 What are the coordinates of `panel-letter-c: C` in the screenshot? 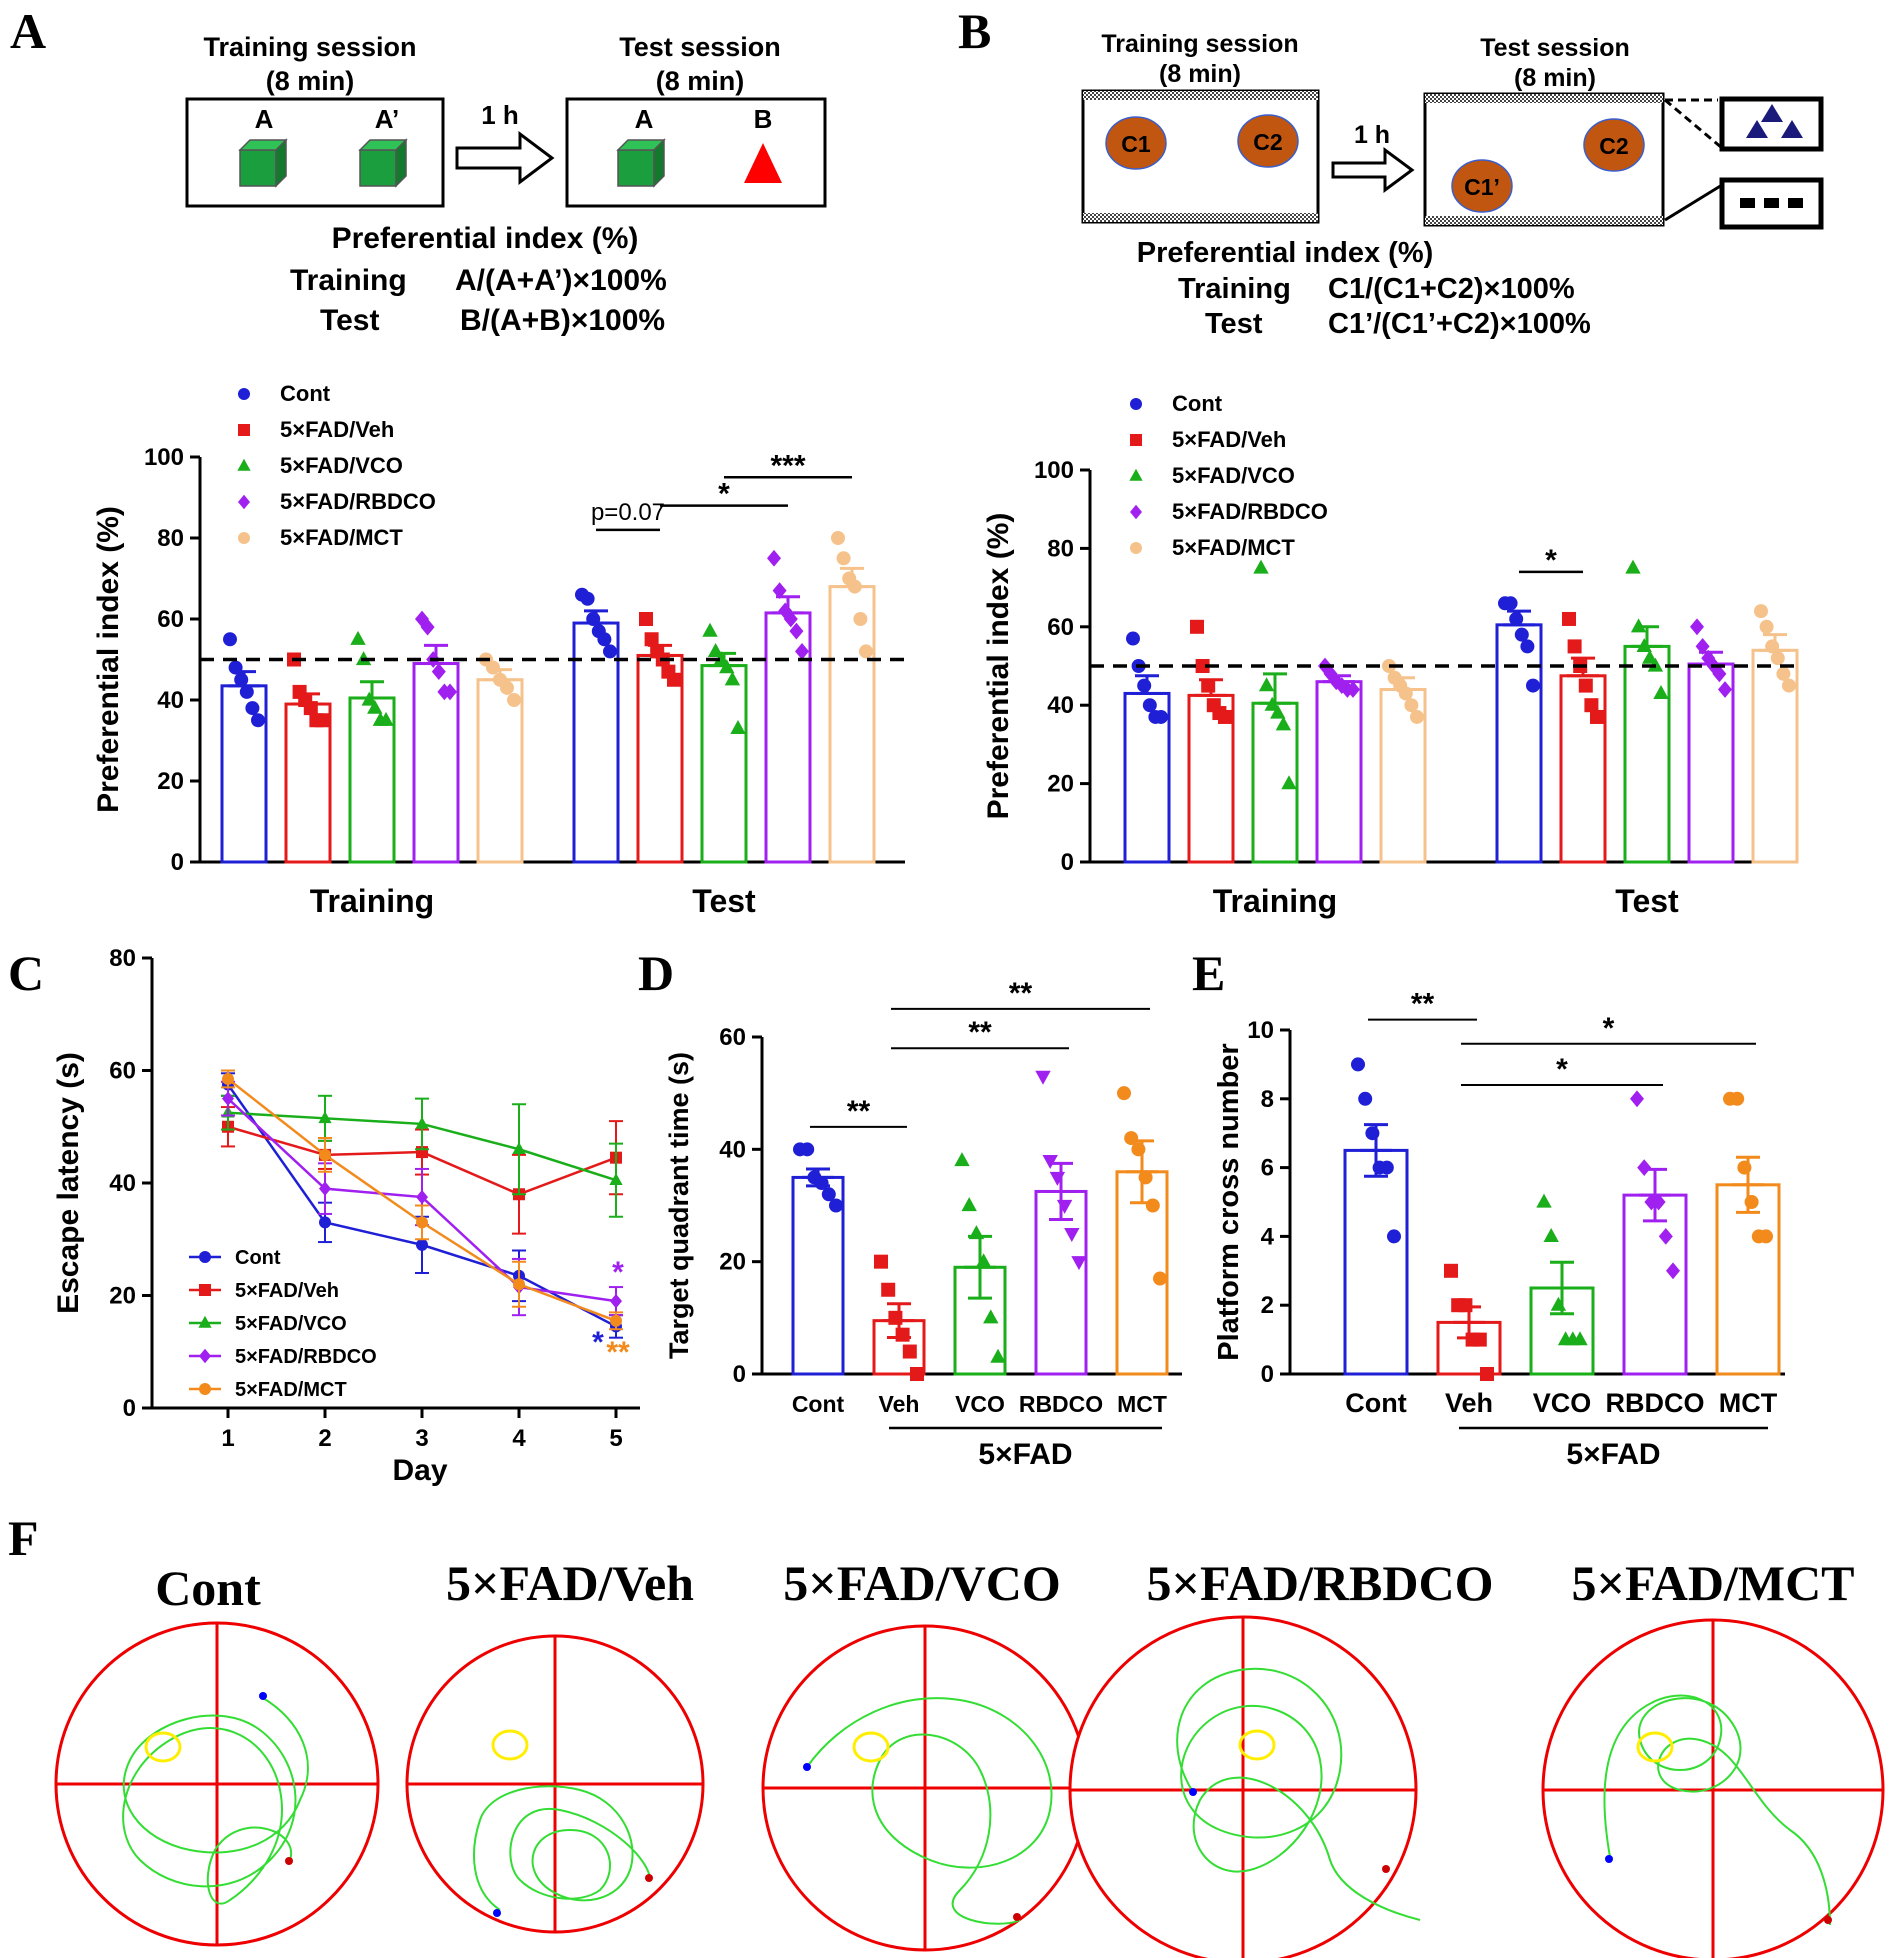 It's located at (26, 973).